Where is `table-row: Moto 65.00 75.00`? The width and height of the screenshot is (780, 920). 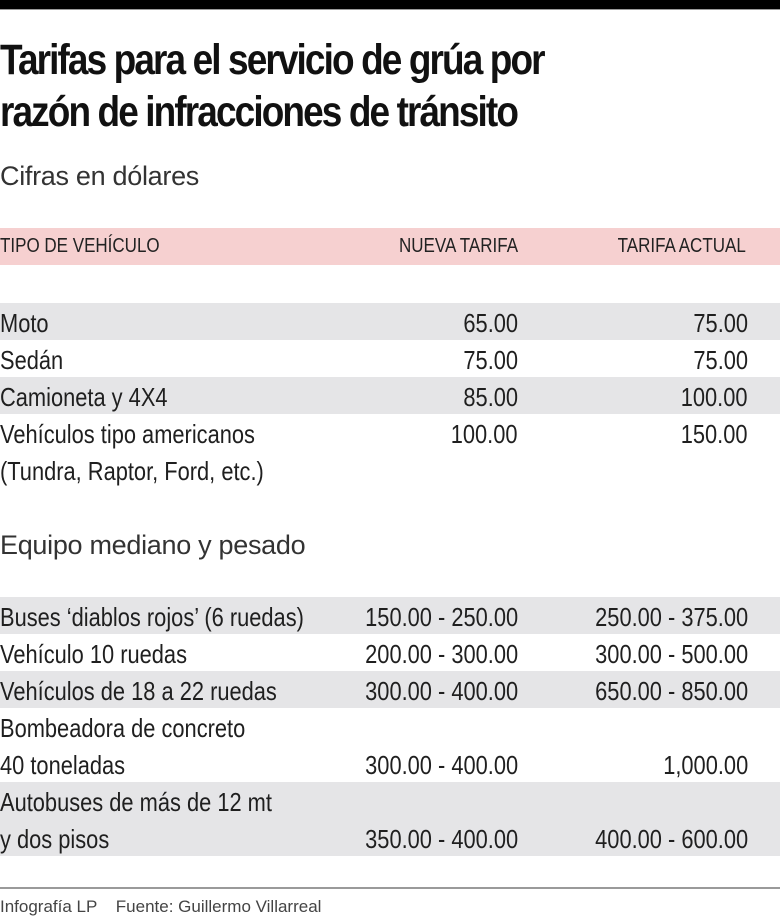
table-row: Moto 65.00 75.00 is located at coordinates (390, 321).